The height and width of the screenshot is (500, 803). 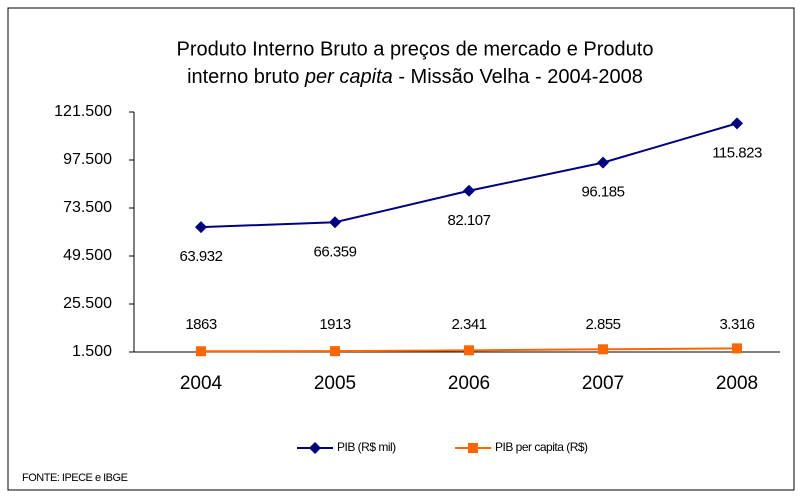 What do you see at coordinates (335, 383) in the screenshot?
I see `x-tick-label: 2005` at bounding box center [335, 383].